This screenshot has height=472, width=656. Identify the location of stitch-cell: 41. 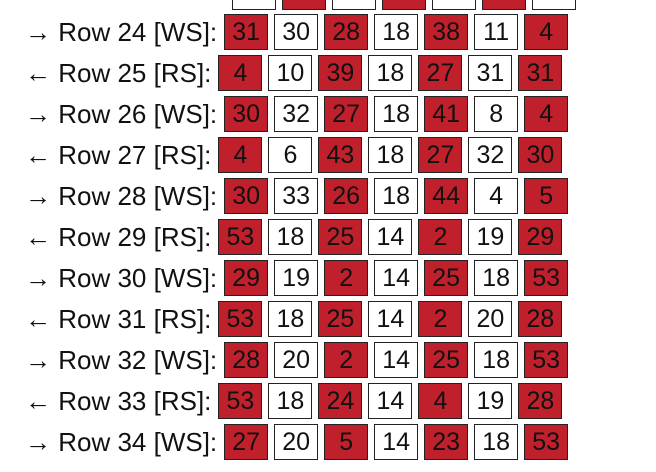
(446, 114).